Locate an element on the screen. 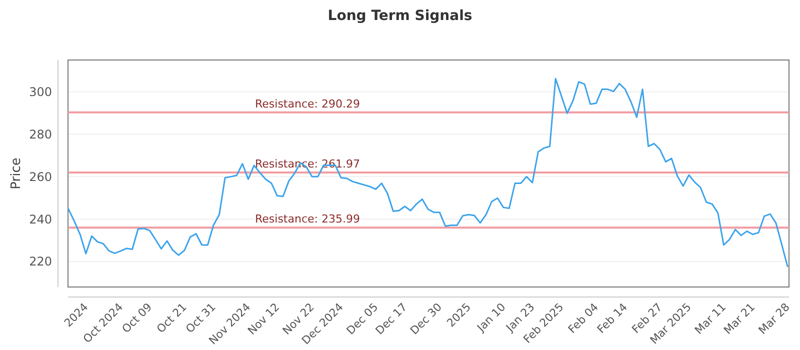  chart-title: Long Term Signals is located at coordinates (400, 16).